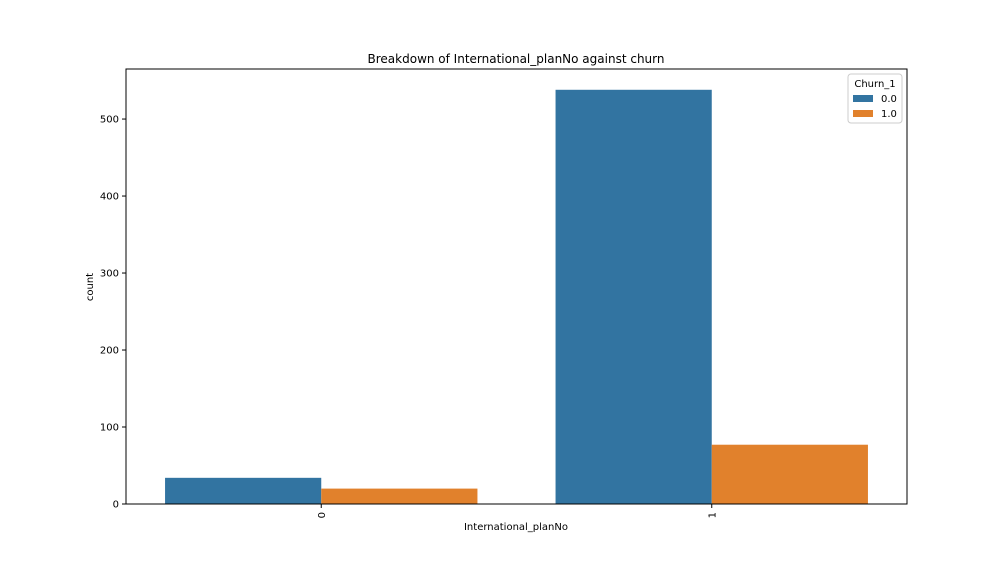 The height and width of the screenshot is (576, 1008). I want to click on legend-label: 1.0, so click(889, 114).